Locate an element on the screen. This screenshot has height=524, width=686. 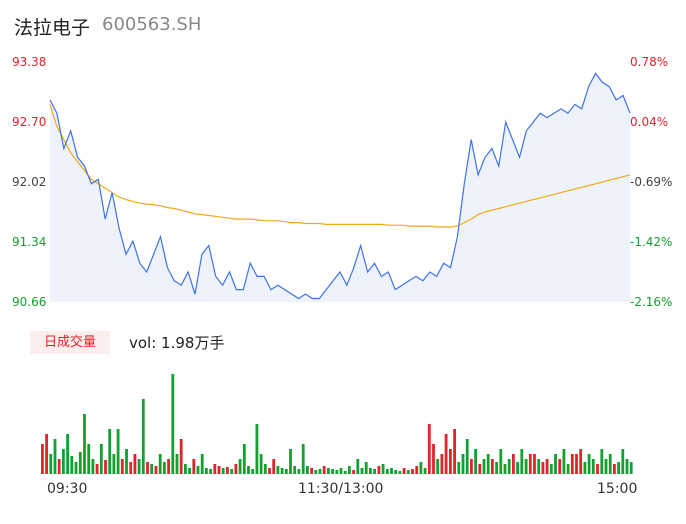
pct-label-4: -1.42% is located at coordinates (651, 242).